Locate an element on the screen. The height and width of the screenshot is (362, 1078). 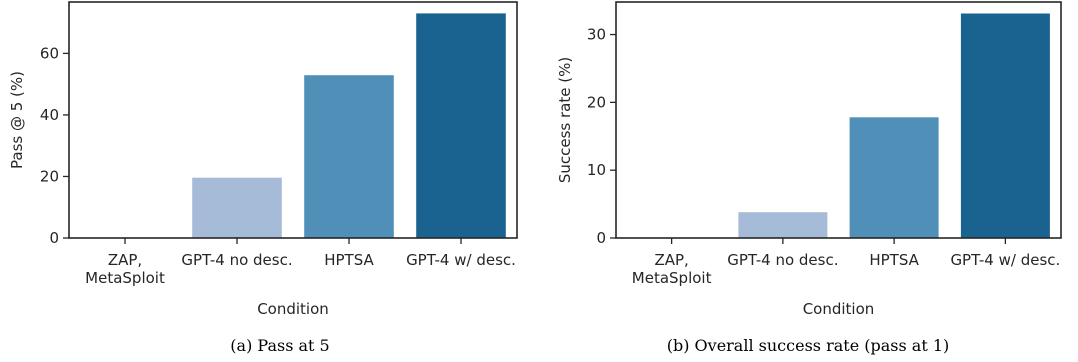
y-axis-label: Success rate (%) is located at coordinates (565, 120).